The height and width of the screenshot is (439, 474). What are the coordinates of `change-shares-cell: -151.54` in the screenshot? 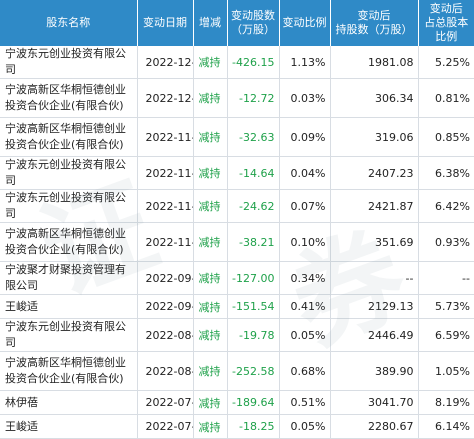 It's located at (253, 306).